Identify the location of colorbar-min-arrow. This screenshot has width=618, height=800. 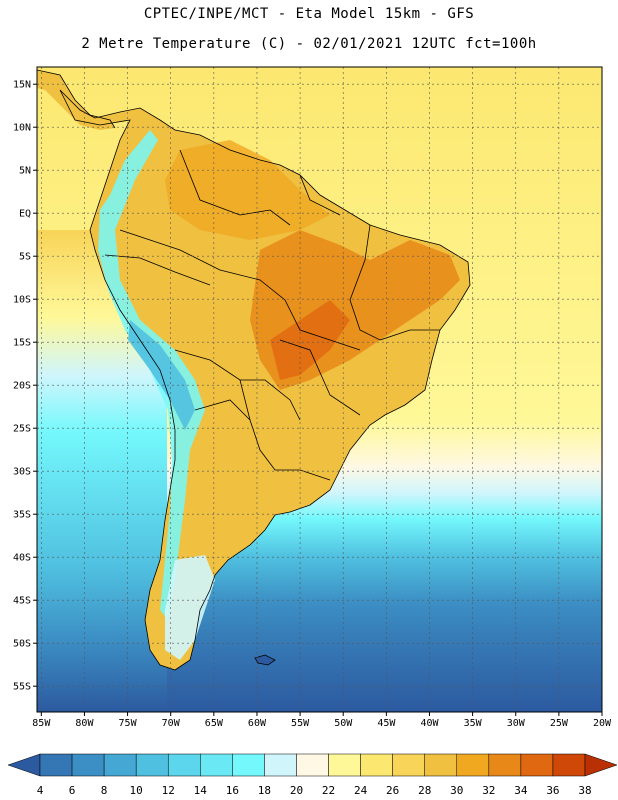
(24, 765).